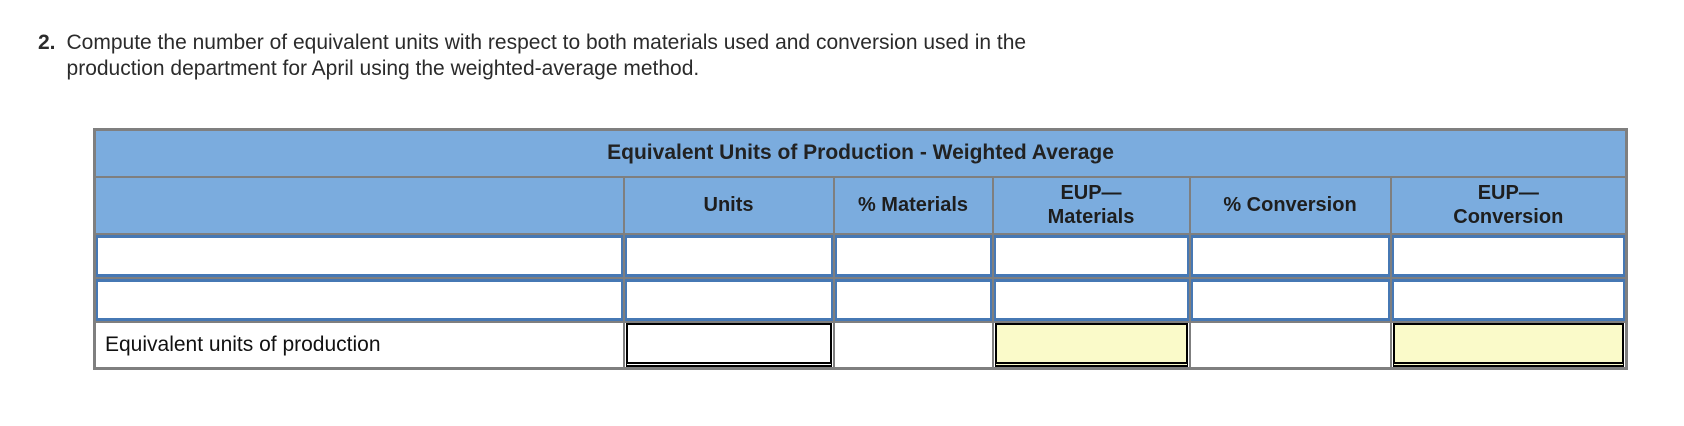 The height and width of the screenshot is (426, 1684). I want to click on header-pct-materials: % Materials, so click(913, 205).